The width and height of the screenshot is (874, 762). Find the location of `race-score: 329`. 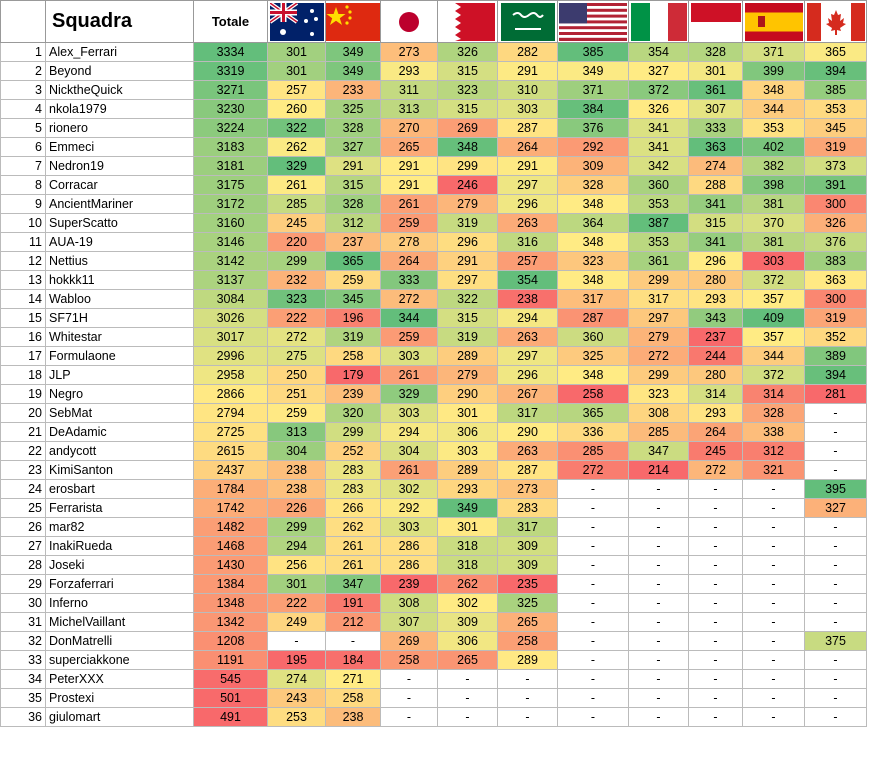

race-score: 329 is located at coordinates (296, 166).